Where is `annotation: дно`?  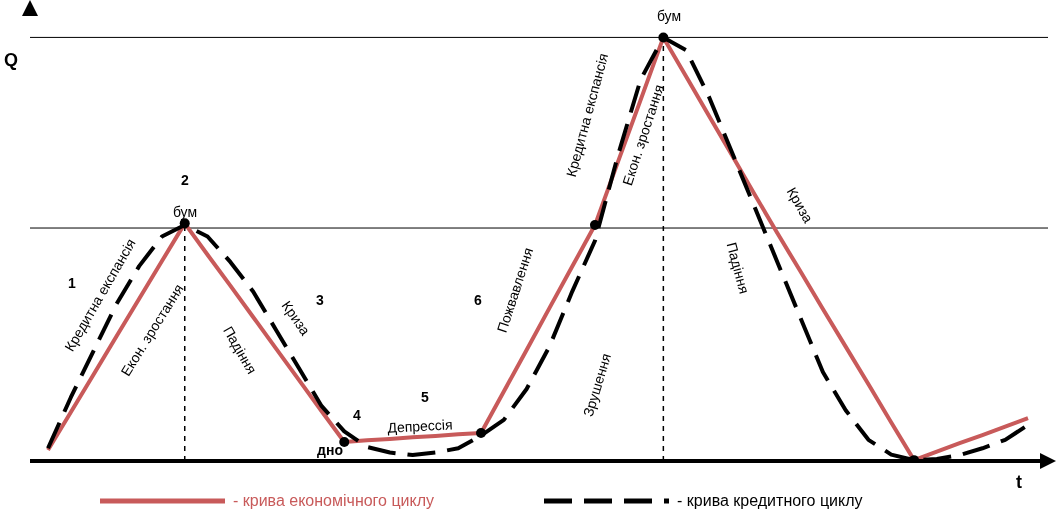
annotation: дно is located at coordinates (330, 450).